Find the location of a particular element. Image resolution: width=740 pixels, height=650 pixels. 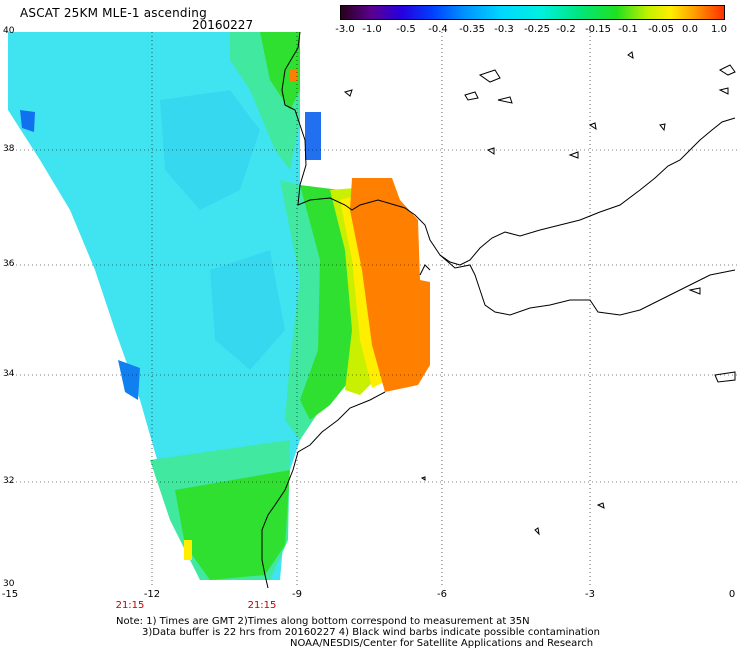

product-date: 20160227 is located at coordinates (223, 25).